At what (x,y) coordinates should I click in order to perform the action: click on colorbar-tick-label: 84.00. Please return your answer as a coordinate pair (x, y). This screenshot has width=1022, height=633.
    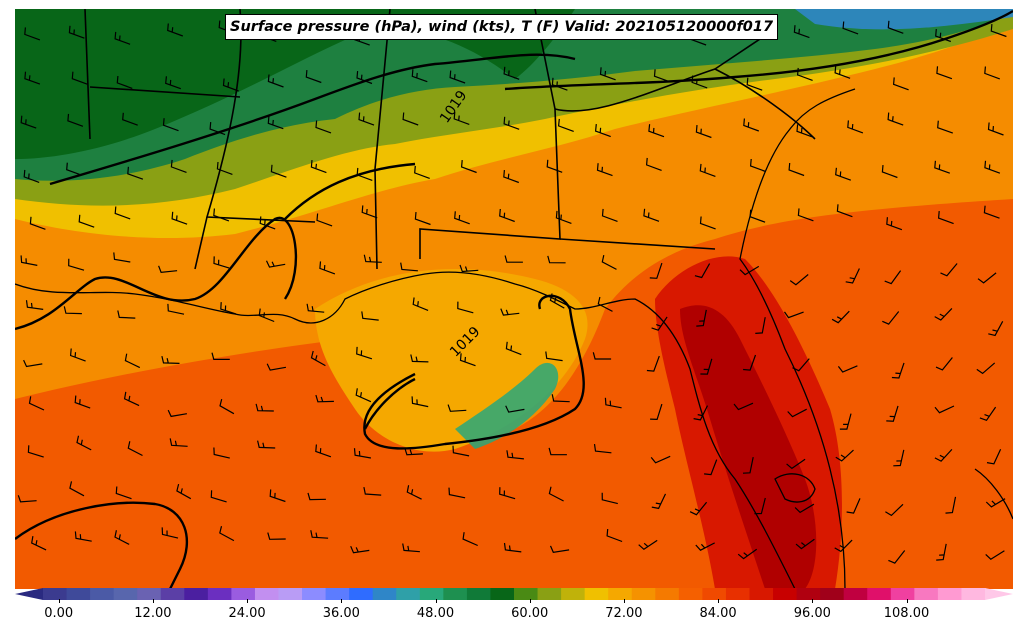
    Looking at the image, I should click on (718, 613).